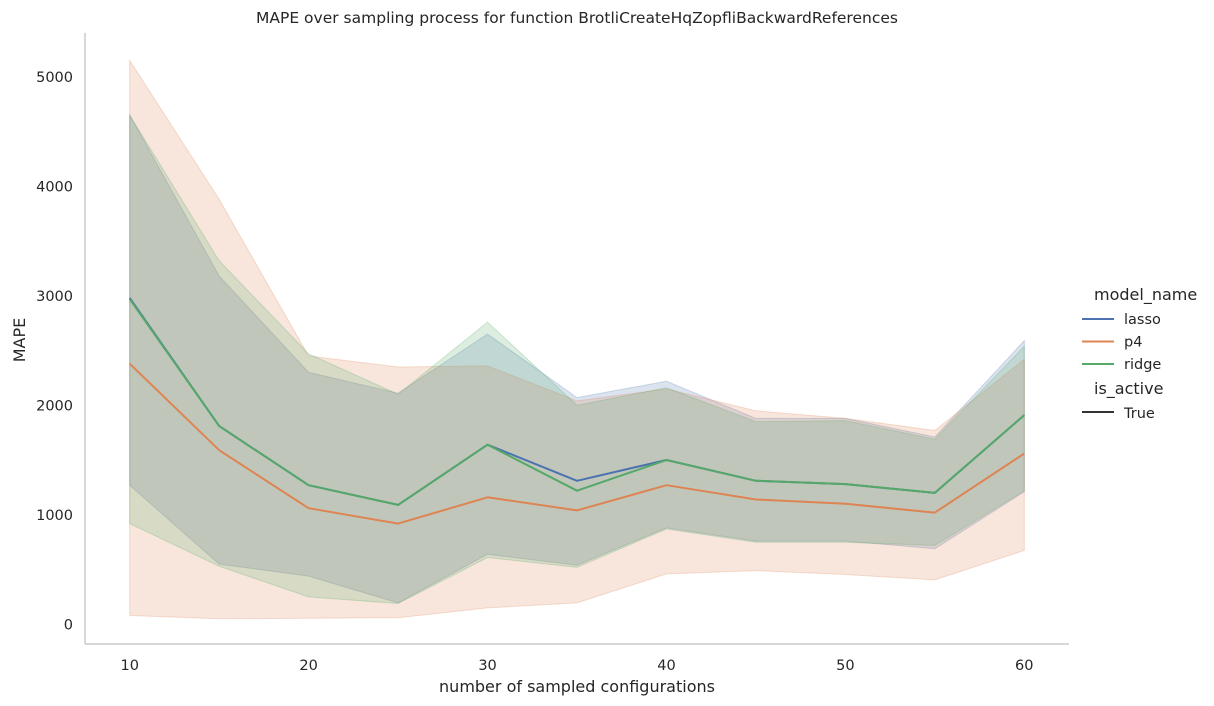  Describe the element at coordinates (577, 666) in the screenshot. I see `x-tick-labels: 10 20 30 40 50 60` at that location.